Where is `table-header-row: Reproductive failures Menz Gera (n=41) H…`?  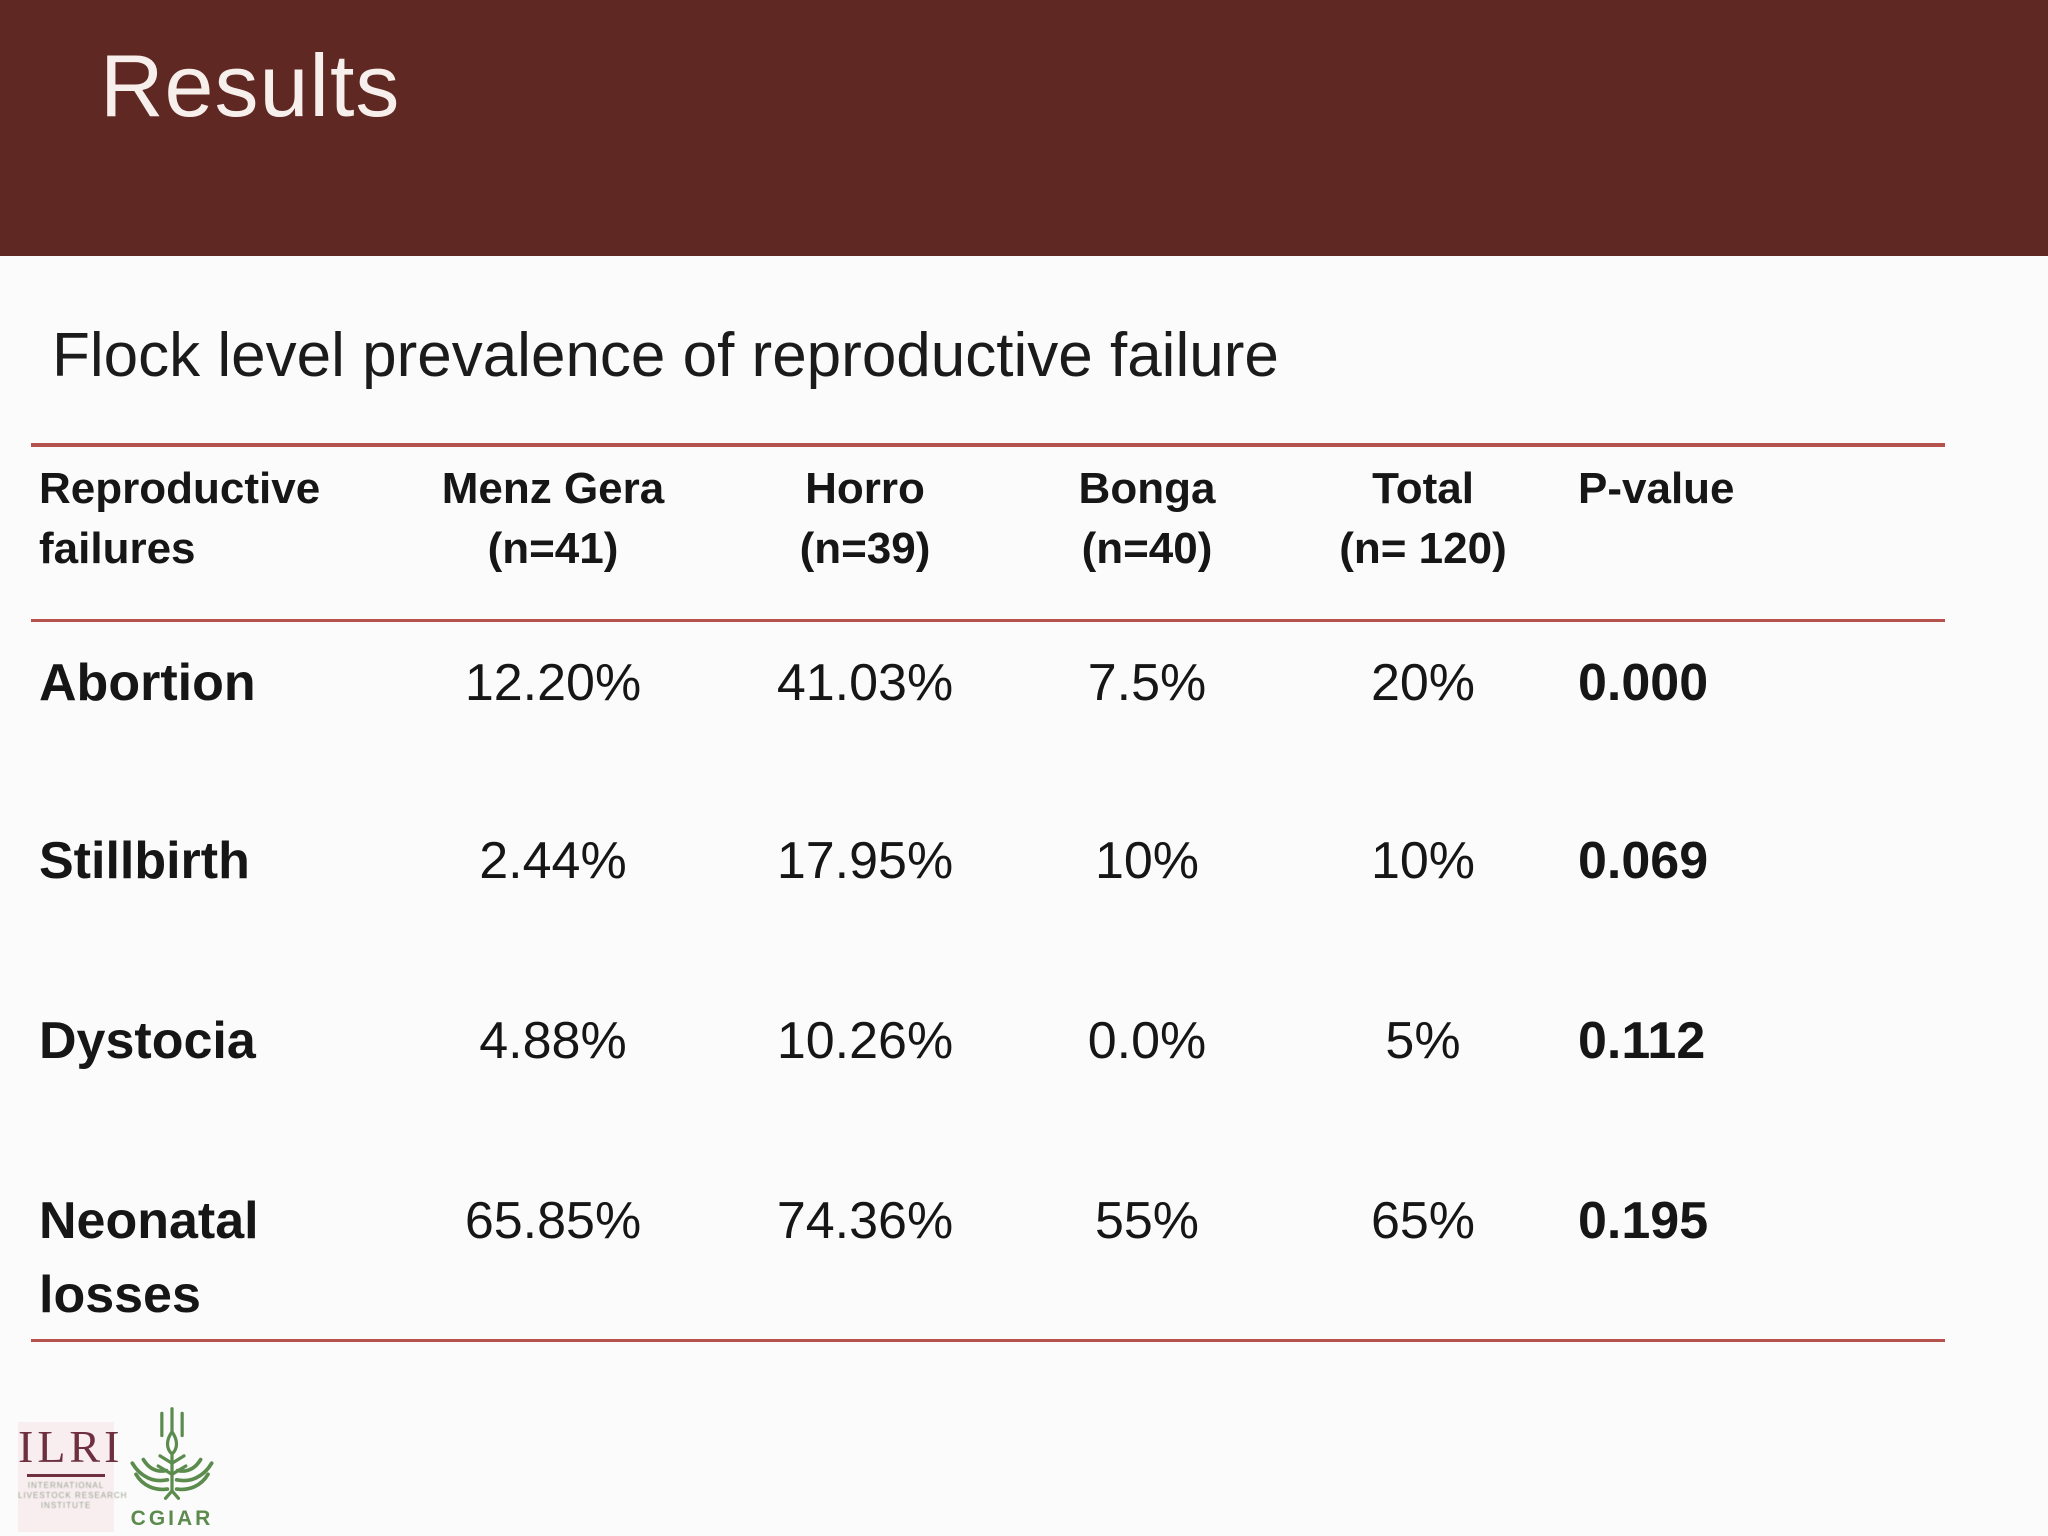 table-header-row: Reproductive failures Menz Gera (n=41) H… is located at coordinates (988, 533).